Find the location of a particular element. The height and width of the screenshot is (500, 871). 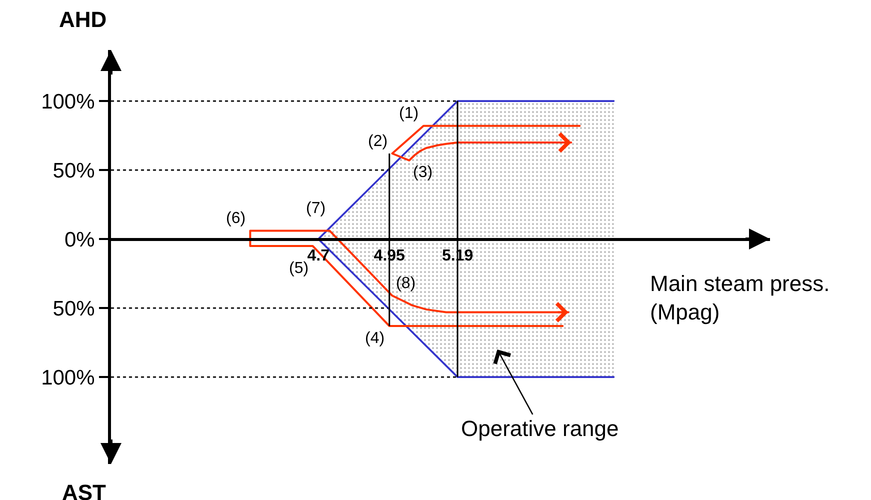

annotation: (7) is located at coordinates (316, 208).